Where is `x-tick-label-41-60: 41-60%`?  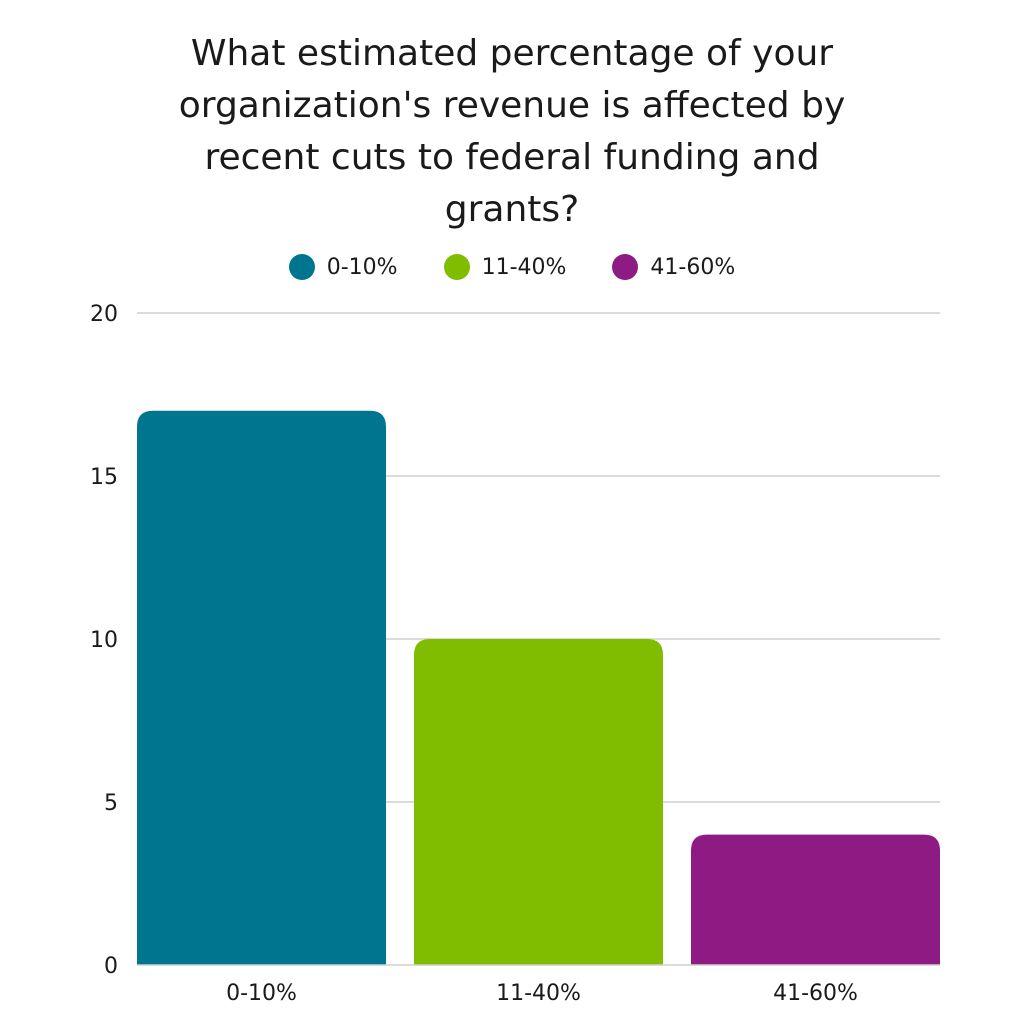
x-tick-label-41-60: 41-60% is located at coordinates (815, 993).